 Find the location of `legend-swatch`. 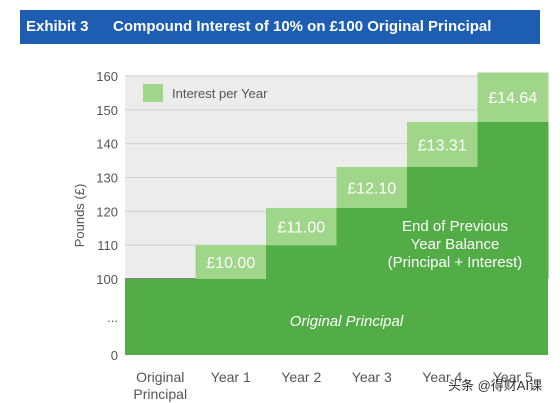

legend-swatch is located at coordinates (153, 93).